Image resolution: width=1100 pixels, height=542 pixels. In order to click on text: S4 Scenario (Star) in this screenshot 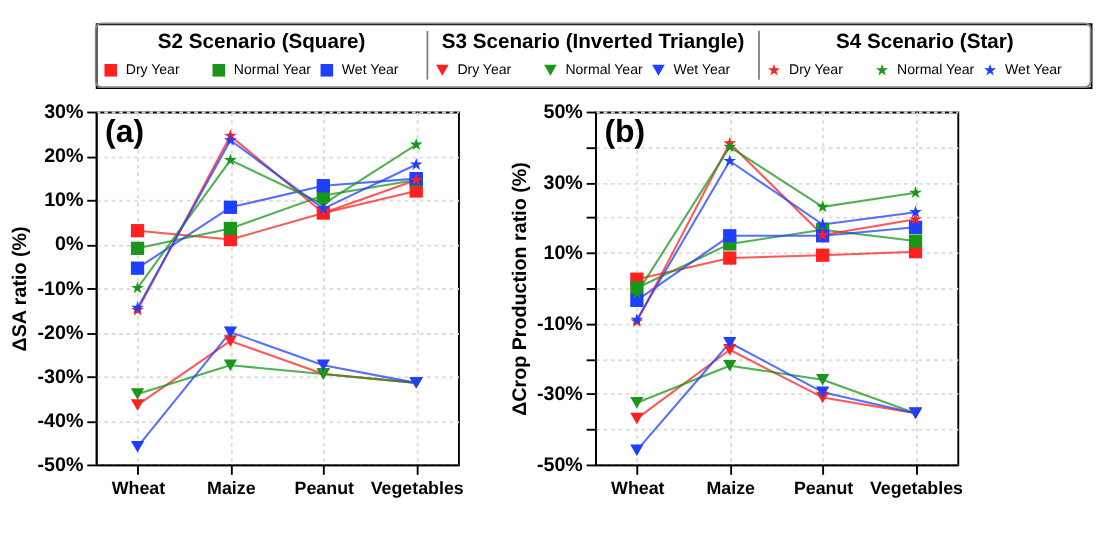, I will do `click(924, 42)`.